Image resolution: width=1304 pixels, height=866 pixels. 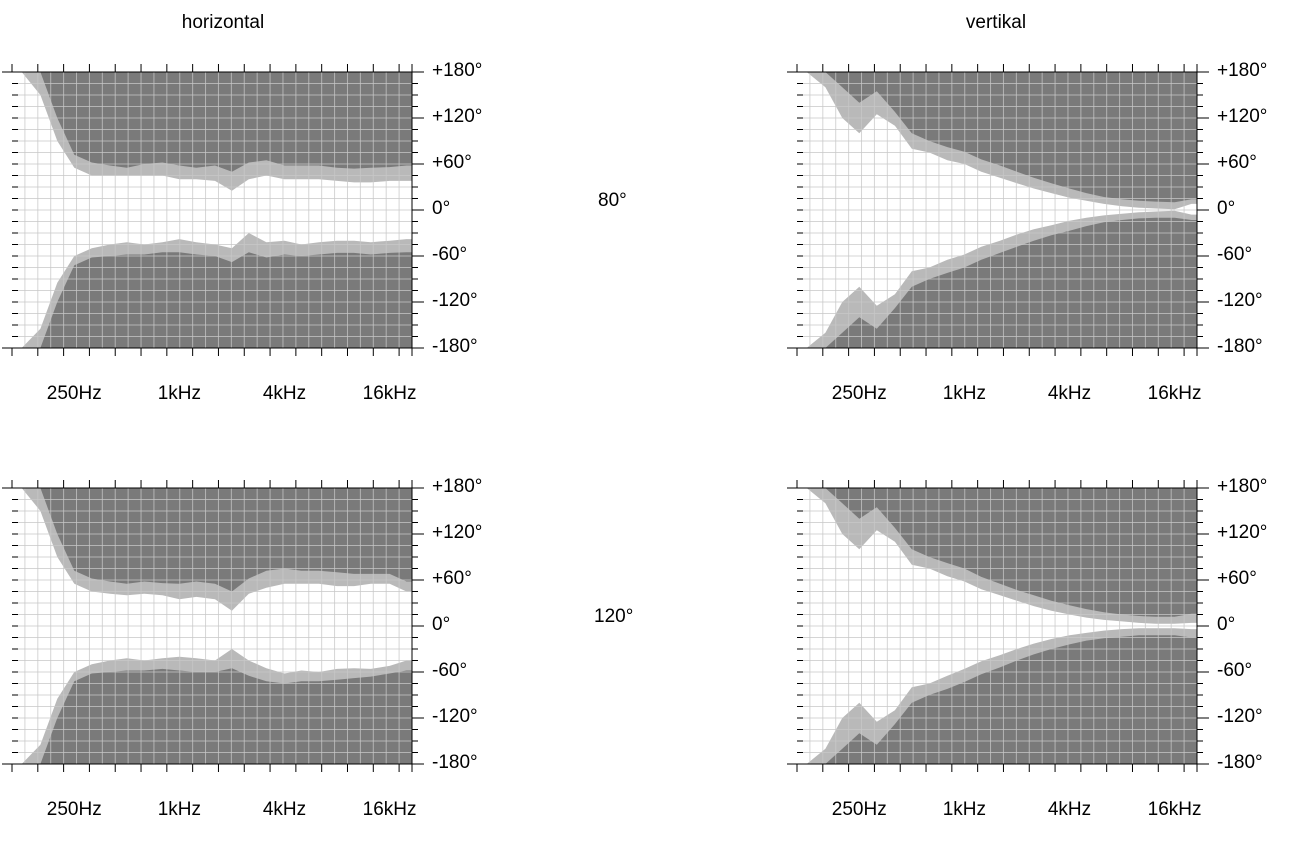 What do you see at coordinates (223, 22) in the screenshot?
I see `column-title-horizontal: horizontal` at bounding box center [223, 22].